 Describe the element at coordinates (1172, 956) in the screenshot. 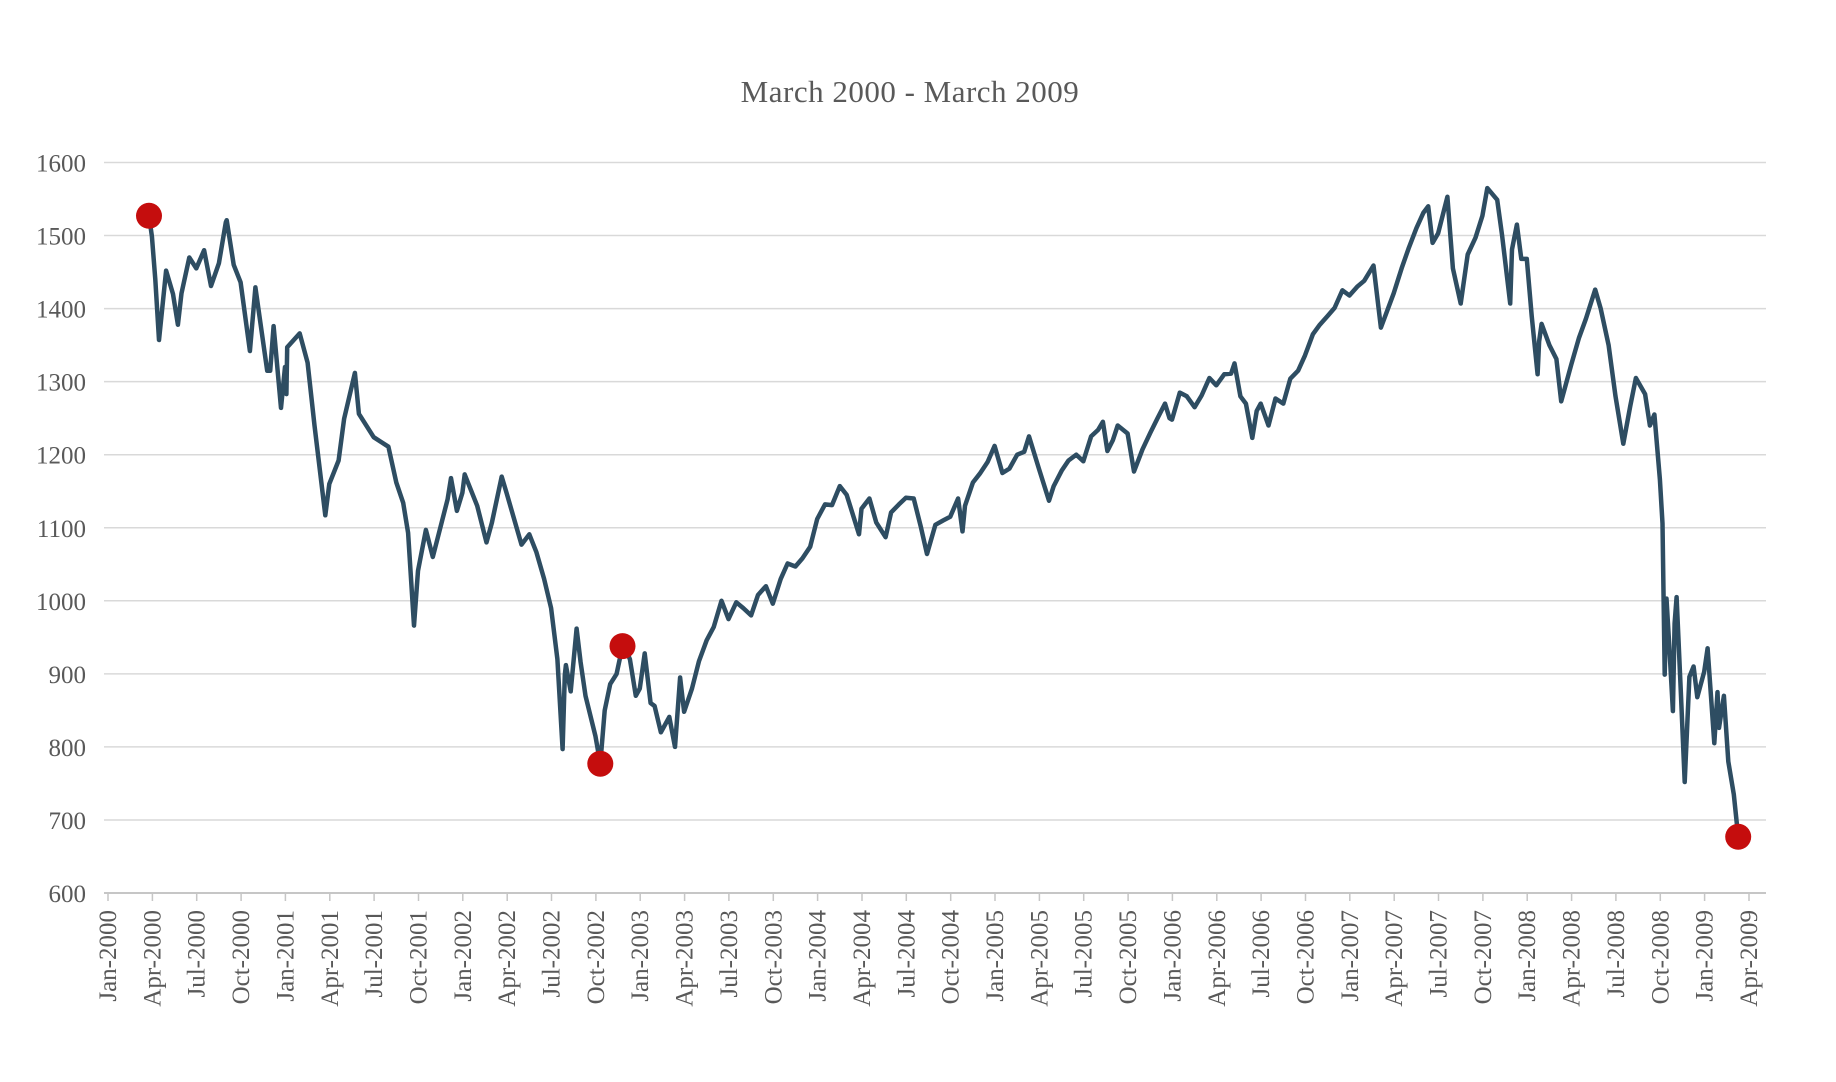

I see `x-tick-label: Jan-2006` at that location.